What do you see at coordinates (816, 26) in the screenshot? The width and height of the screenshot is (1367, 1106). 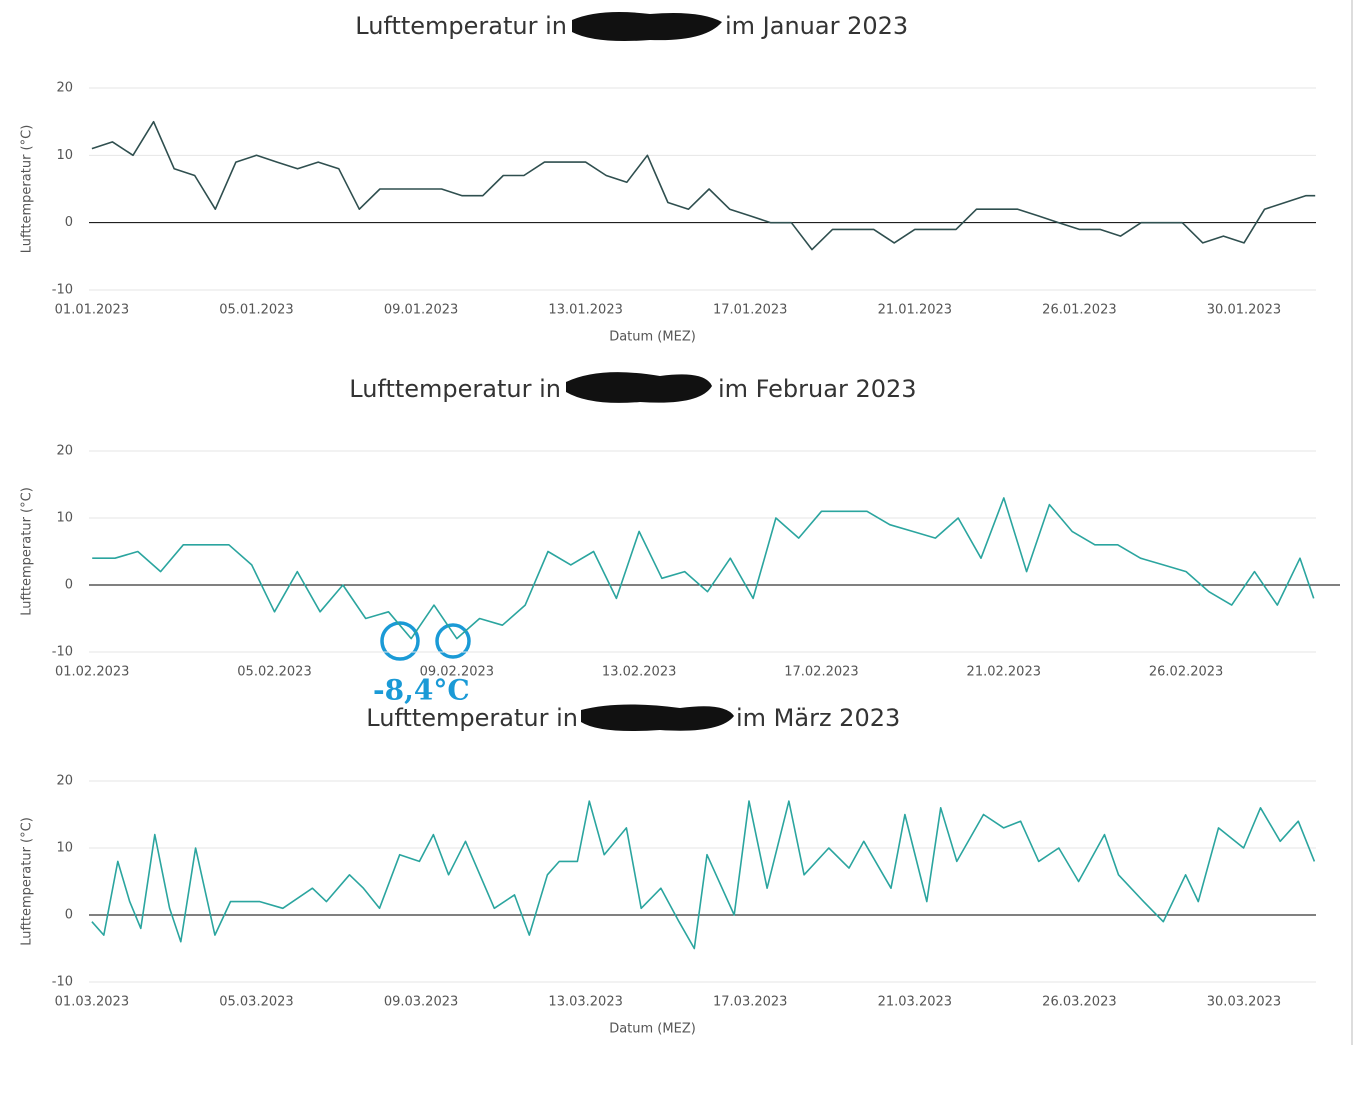 I see `chart-title: im Januar 2023` at bounding box center [816, 26].